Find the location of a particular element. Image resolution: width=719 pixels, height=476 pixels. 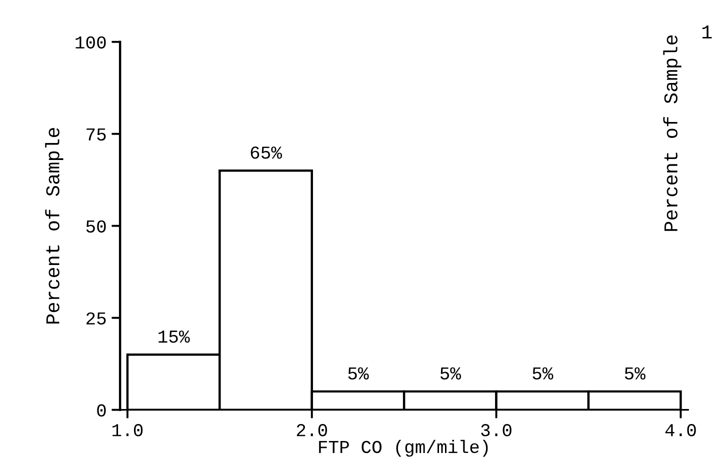

y-tick-label: 25 is located at coordinates (96, 318).